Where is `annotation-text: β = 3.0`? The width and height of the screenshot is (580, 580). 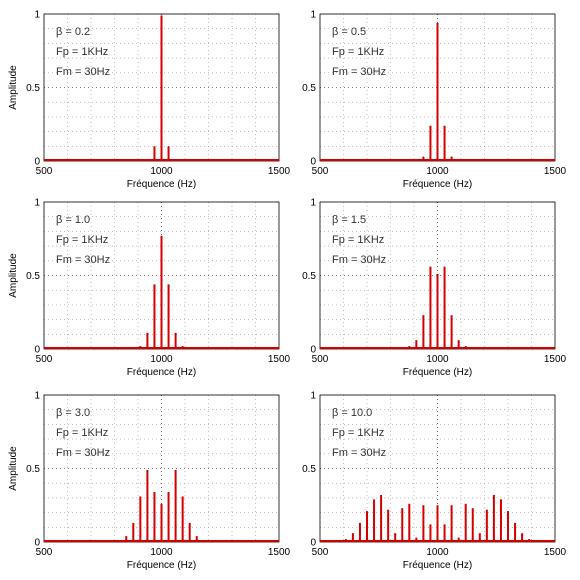
annotation-text: β = 3.0 is located at coordinates (73, 413).